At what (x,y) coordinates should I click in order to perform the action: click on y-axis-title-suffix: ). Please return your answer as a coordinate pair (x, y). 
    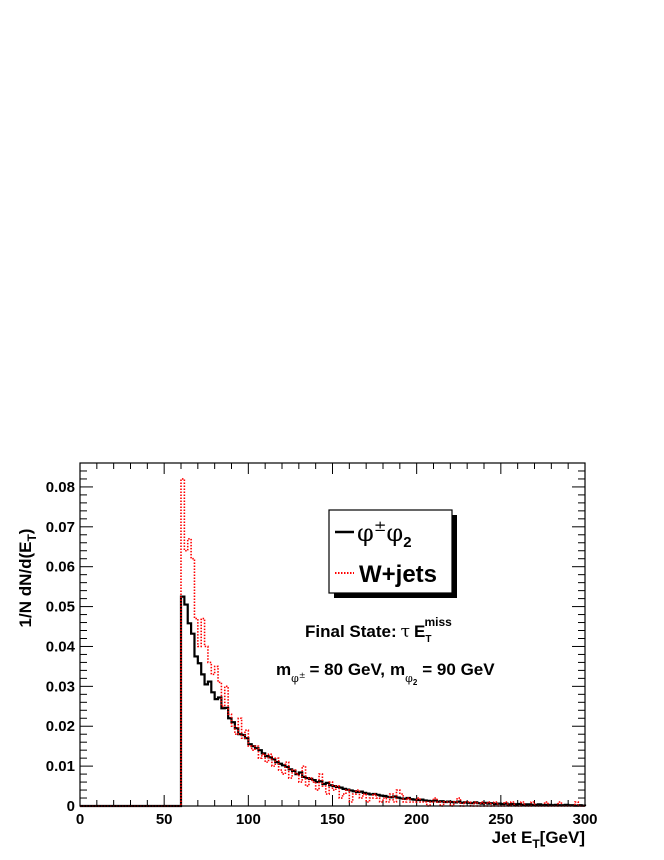
    Looking at the image, I should click on (25, 532).